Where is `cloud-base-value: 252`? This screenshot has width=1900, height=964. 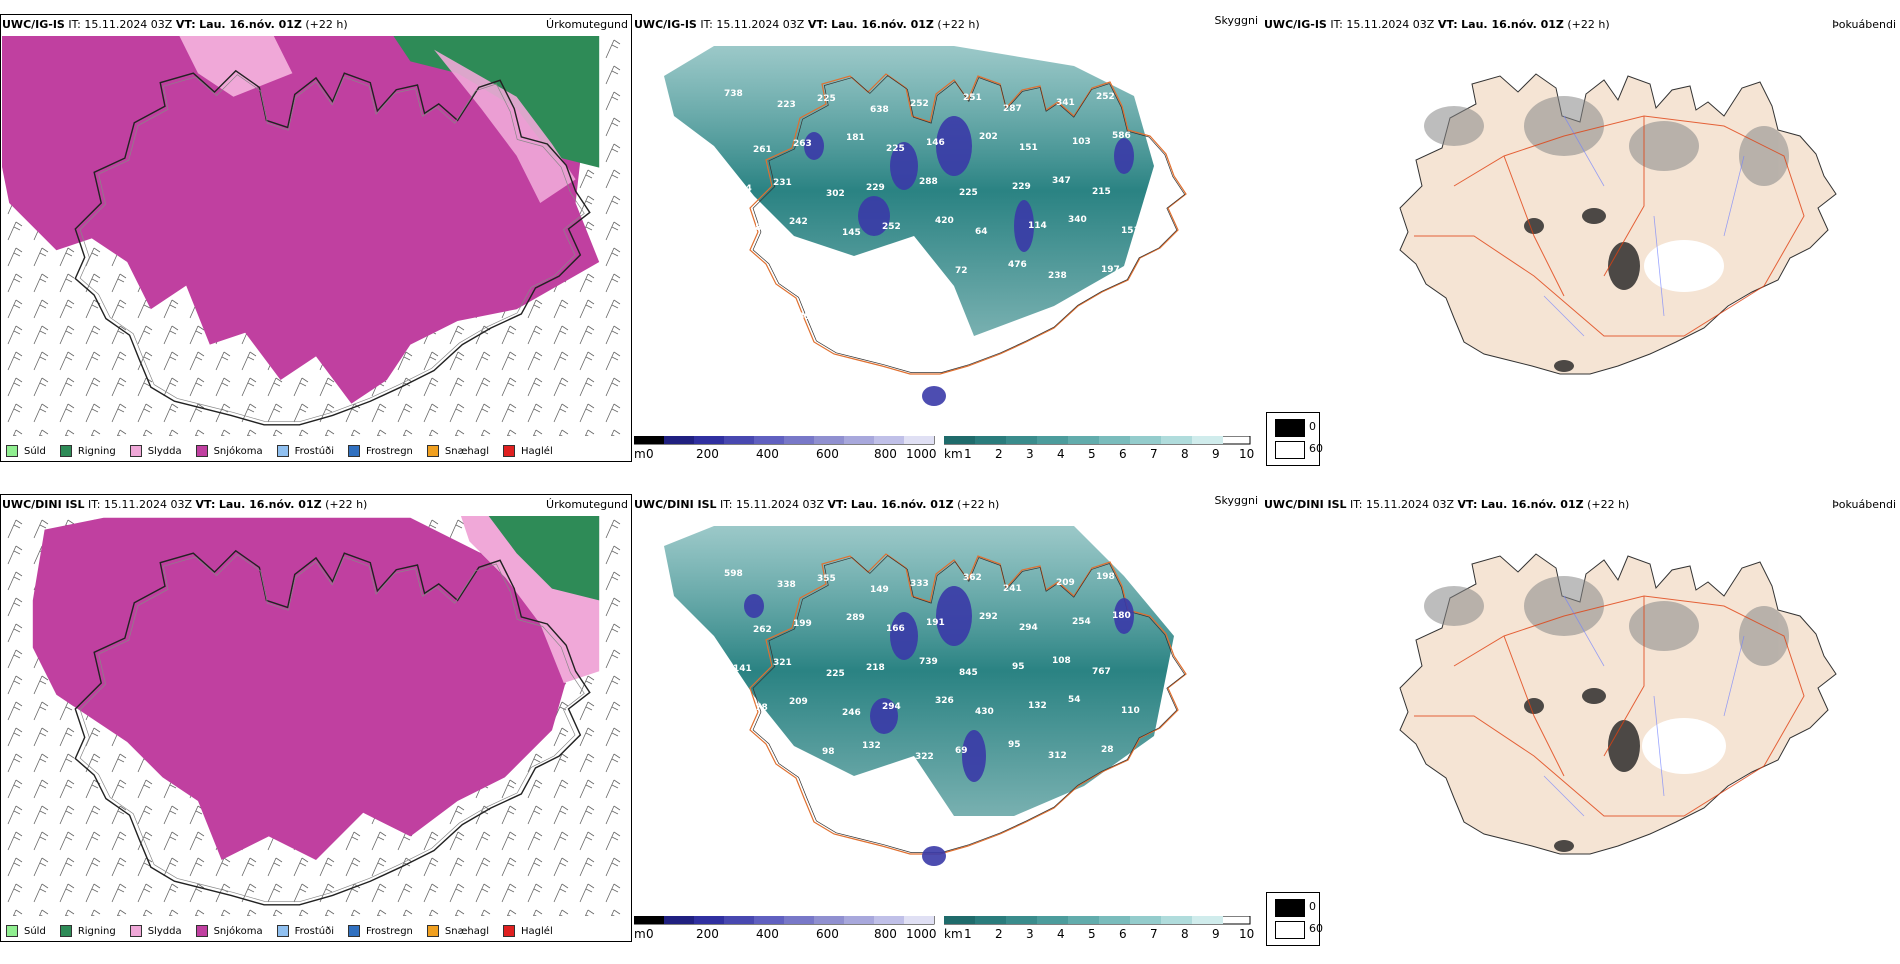 cloud-base-value: 252 is located at coordinates (891, 227).